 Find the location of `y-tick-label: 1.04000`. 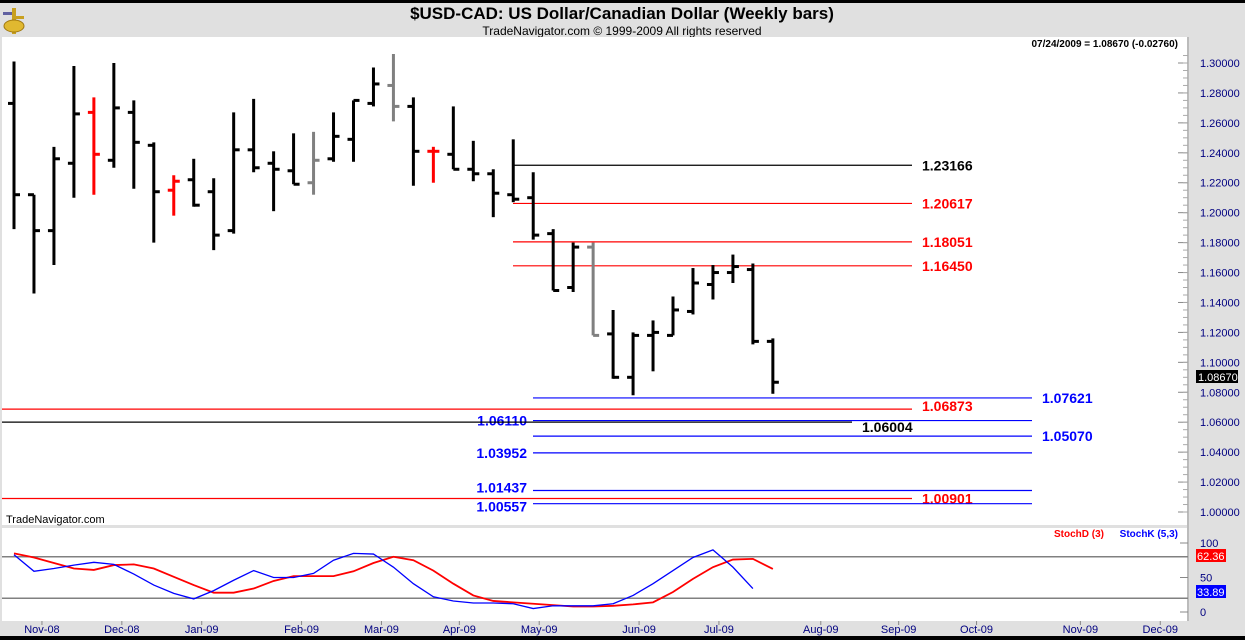

y-tick-label: 1.04000 is located at coordinates (1220, 453).